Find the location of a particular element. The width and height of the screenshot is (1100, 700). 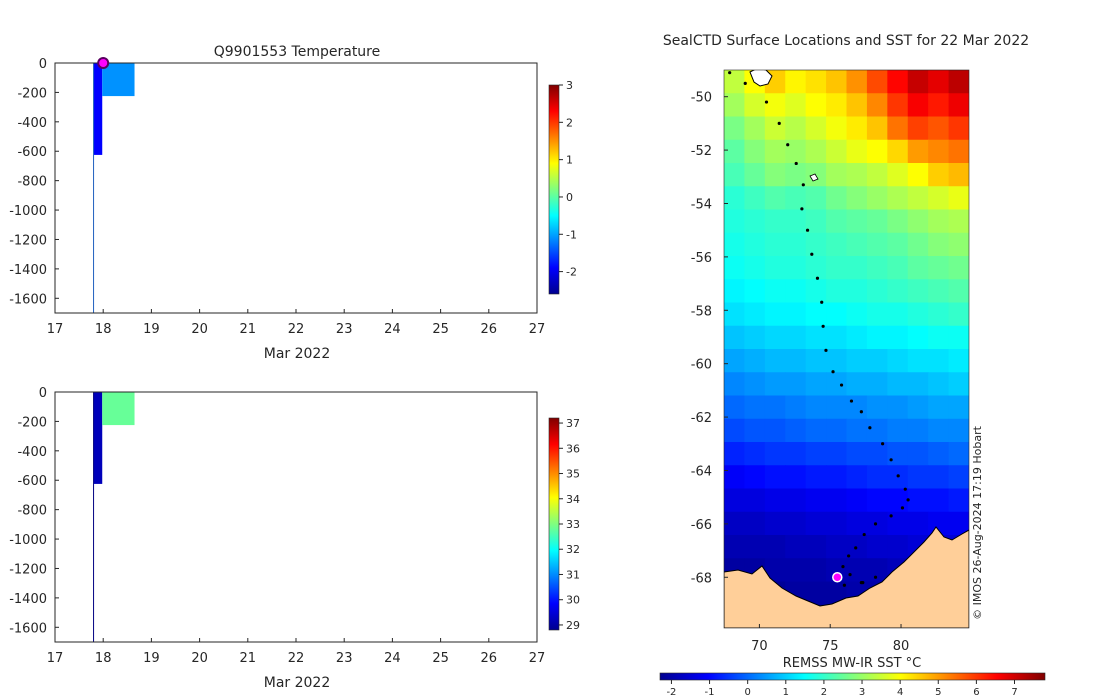

sst-colorbar-label: REMSS MW-IR SST °C is located at coordinates (852, 663).